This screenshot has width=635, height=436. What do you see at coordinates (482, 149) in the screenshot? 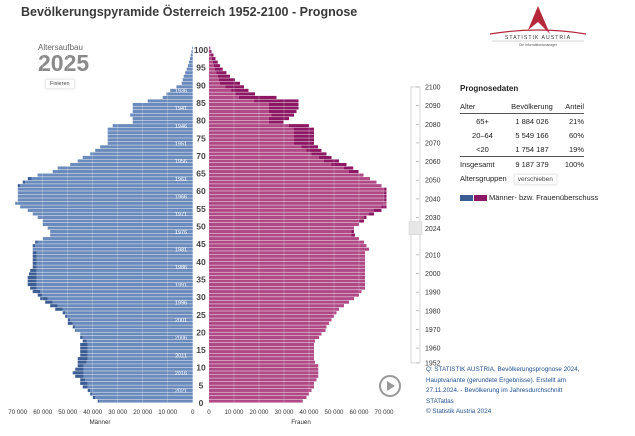
I see `row-age: <20` at bounding box center [482, 149].